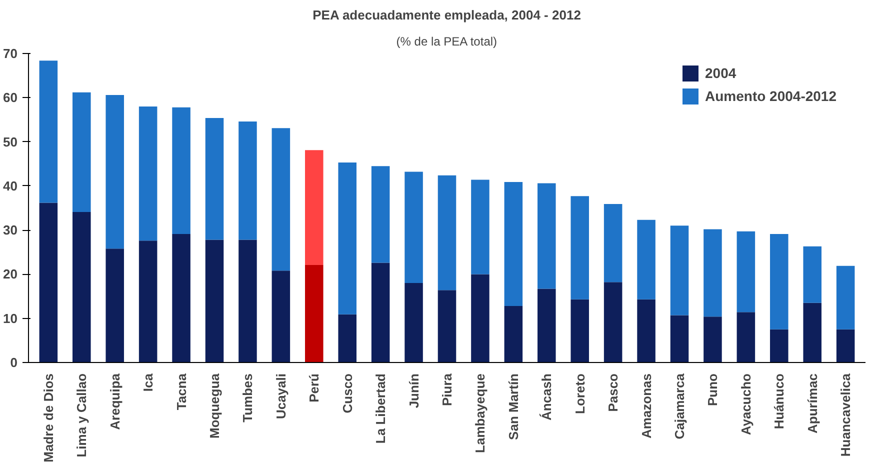 This screenshot has height=470, width=877. What do you see at coordinates (347, 393) in the screenshot?
I see `x-tick-label: Cusco` at bounding box center [347, 393].